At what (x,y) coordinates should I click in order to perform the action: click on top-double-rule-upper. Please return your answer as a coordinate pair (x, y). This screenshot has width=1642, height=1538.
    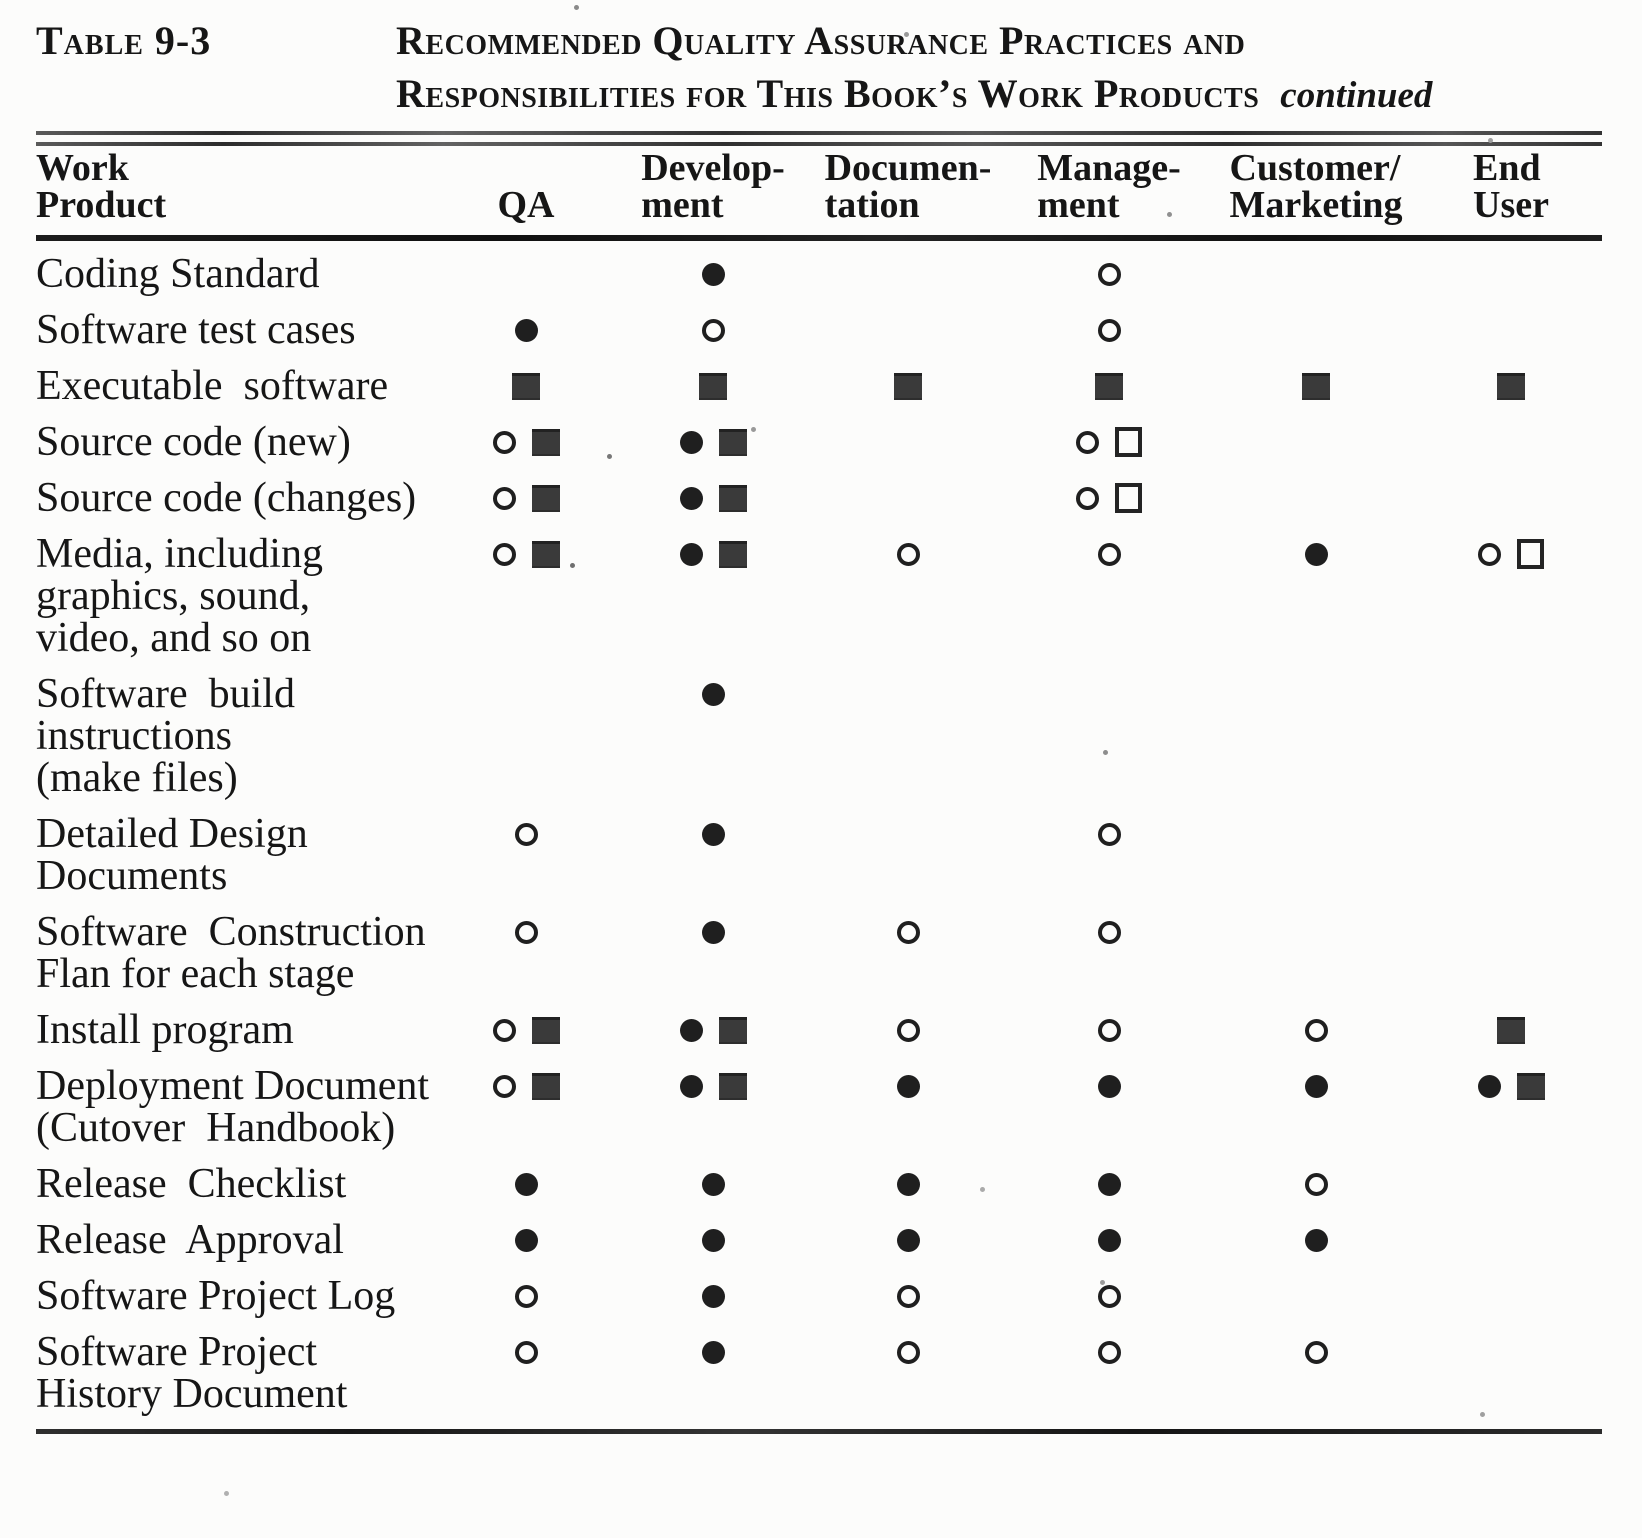
    Looking at the image, I should click on (819, 133).